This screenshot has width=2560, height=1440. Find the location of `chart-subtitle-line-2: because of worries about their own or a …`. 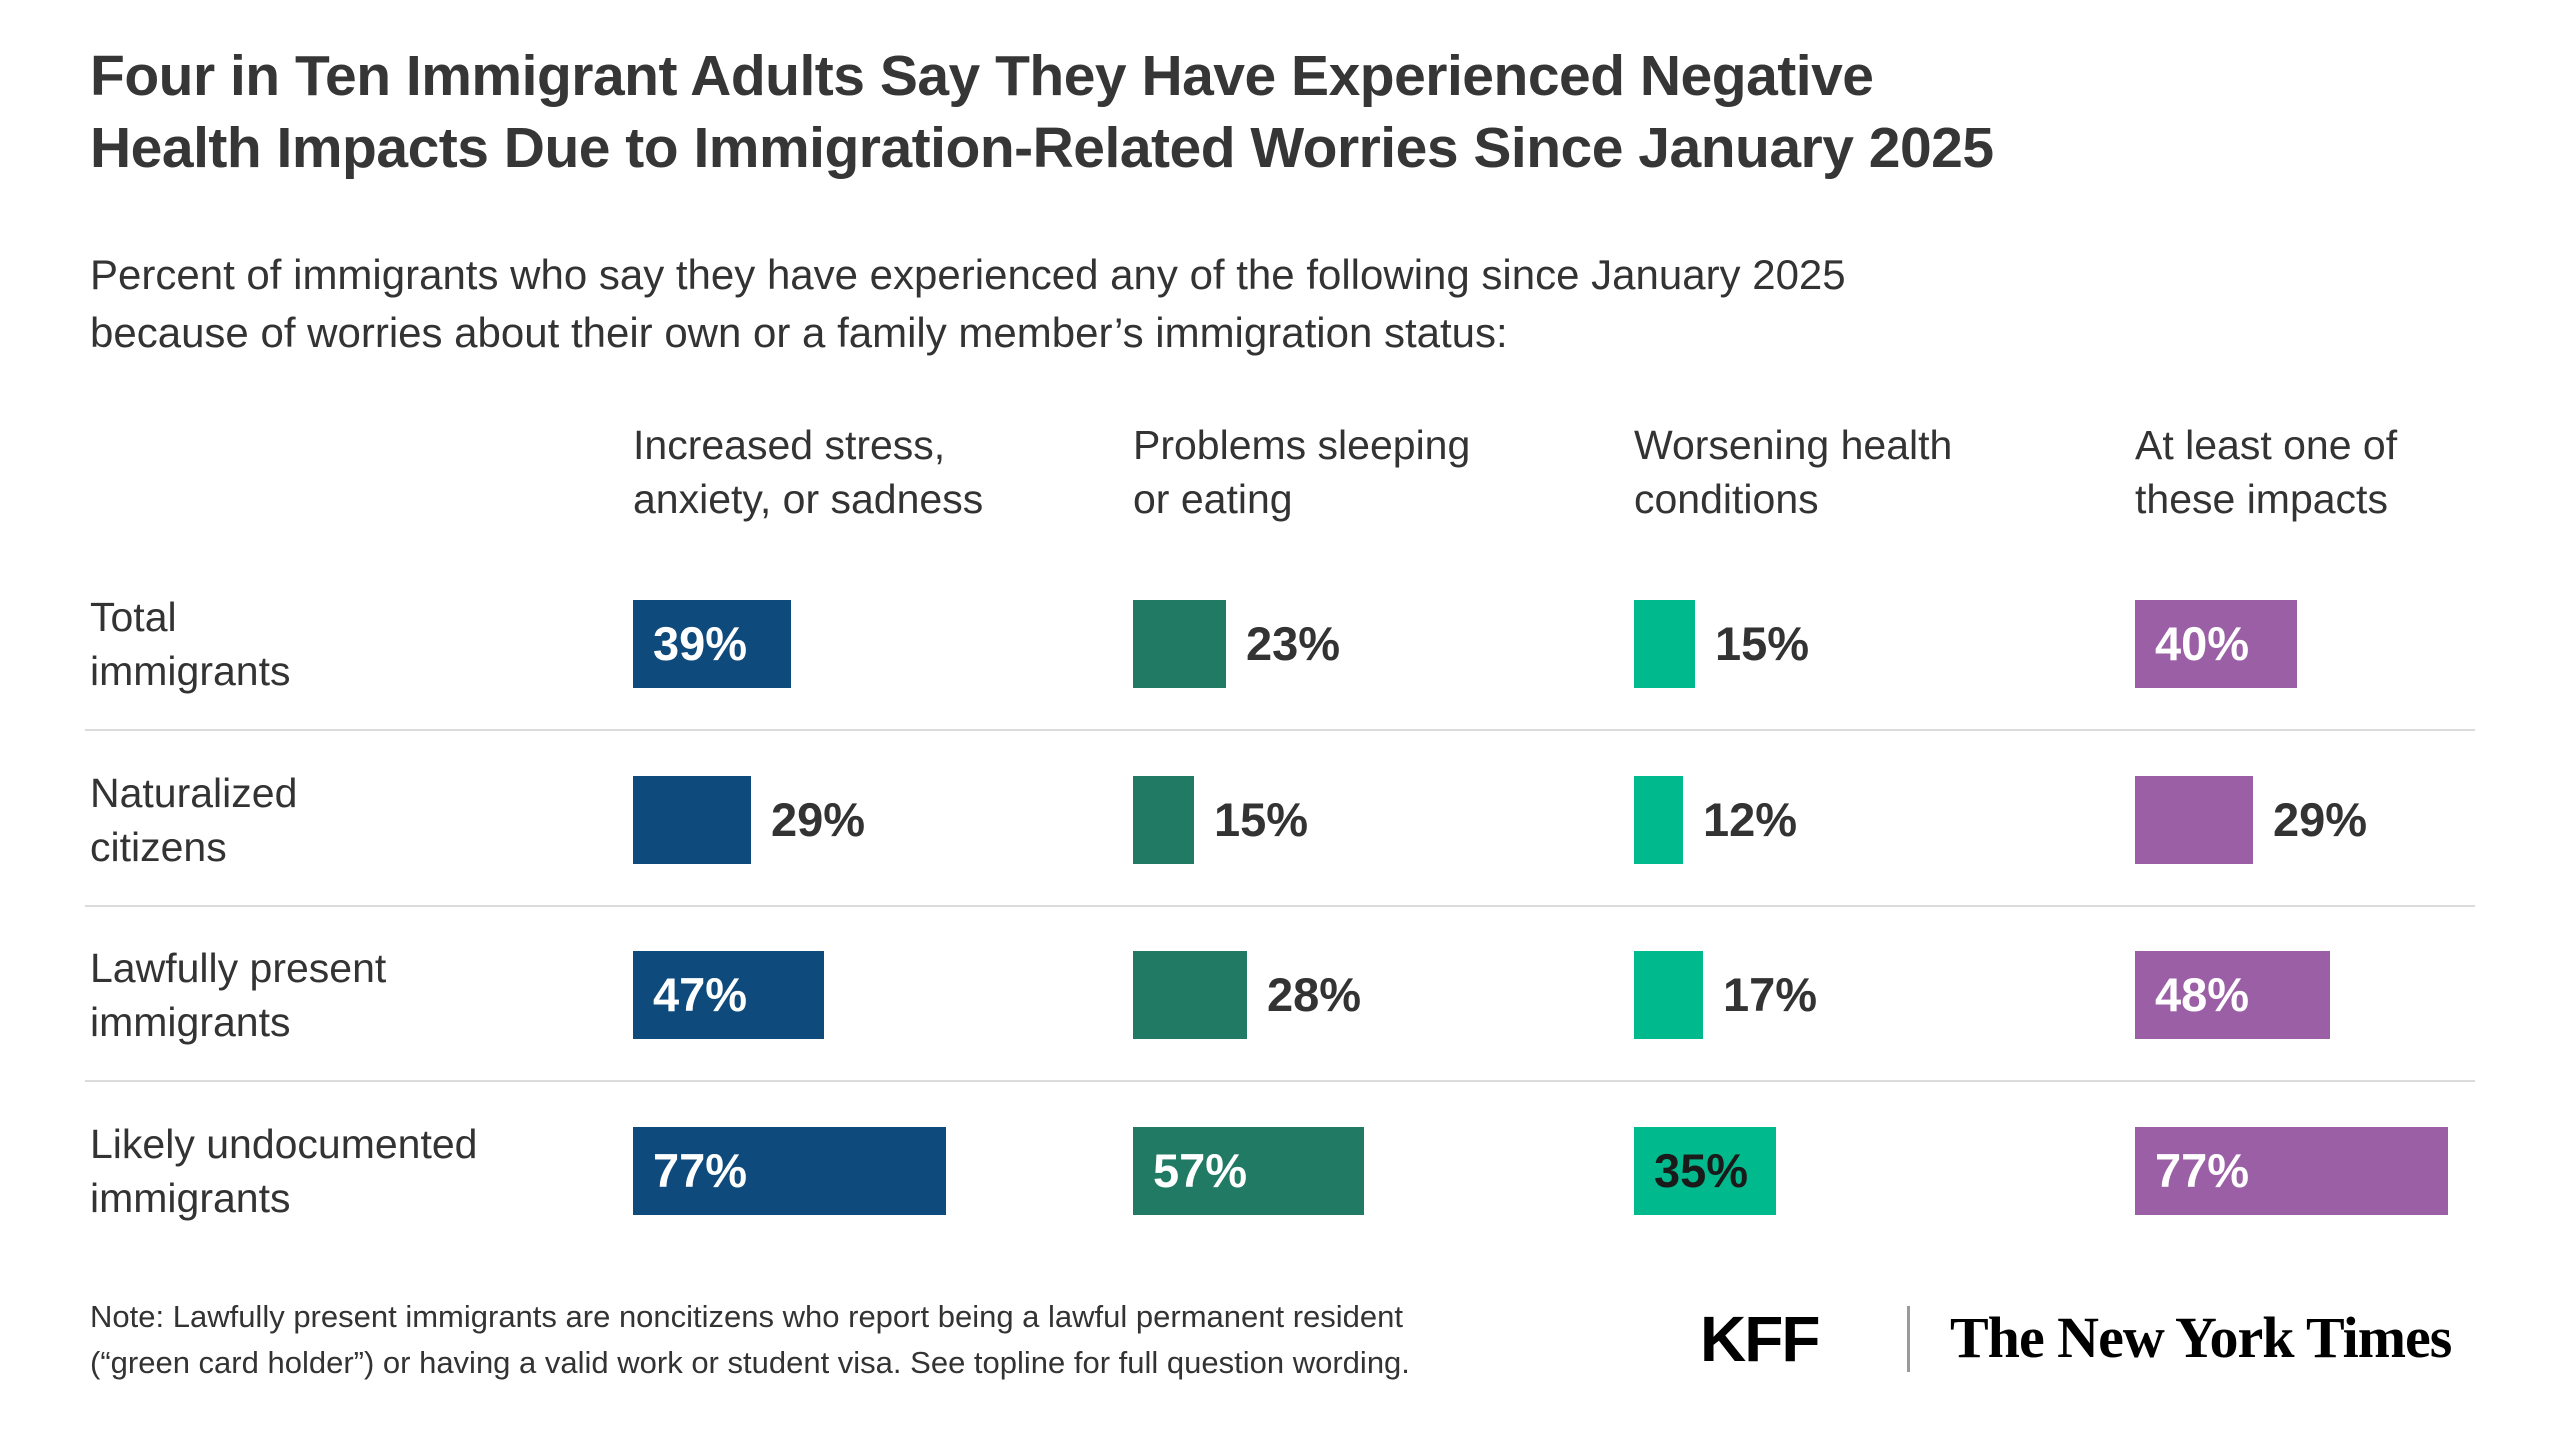

chart-subtitle-line-2: because of worries about their own or a … is located at coordinates (799, 332).